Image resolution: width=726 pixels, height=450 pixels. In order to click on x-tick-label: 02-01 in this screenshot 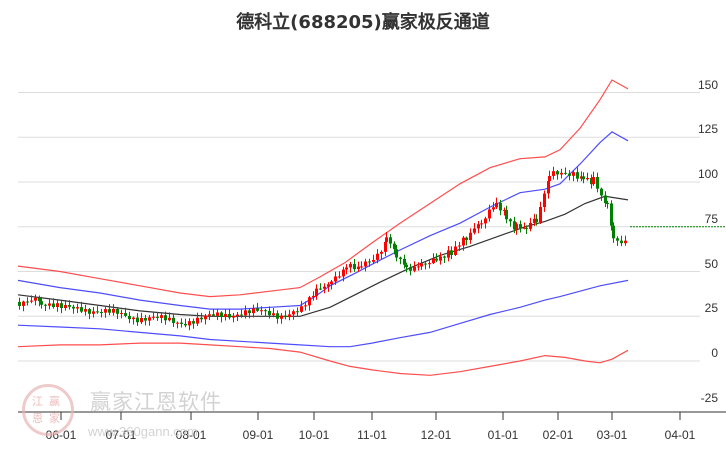, I will do `click(558, 435)`.